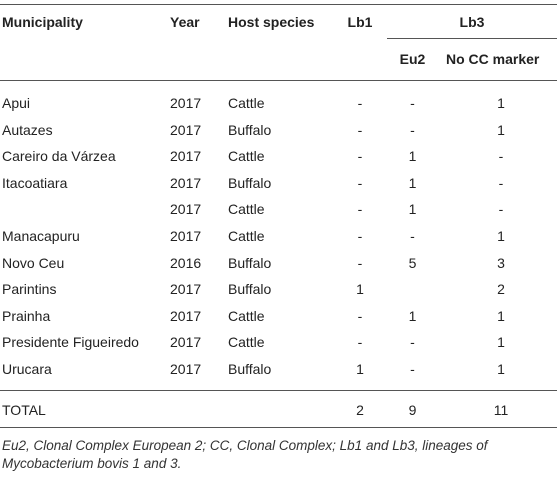  What do you see at coordinates (472, 38) in the screenshot?
I see `lb3-group-rule` at bounding box center [472, 38].